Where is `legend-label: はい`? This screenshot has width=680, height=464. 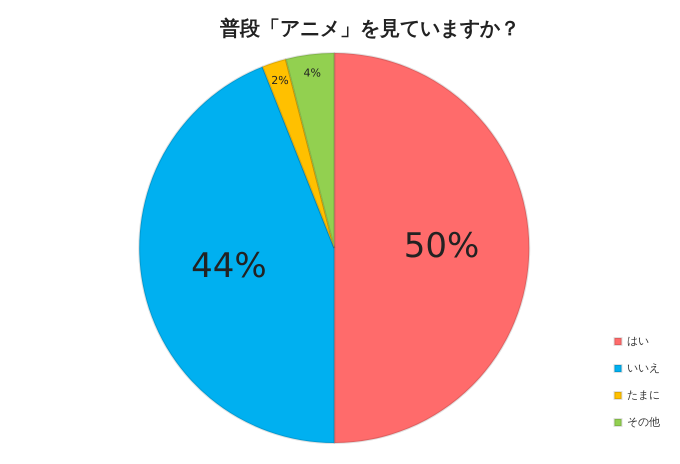
legend-label: はい is located at coordinates (638, 341).